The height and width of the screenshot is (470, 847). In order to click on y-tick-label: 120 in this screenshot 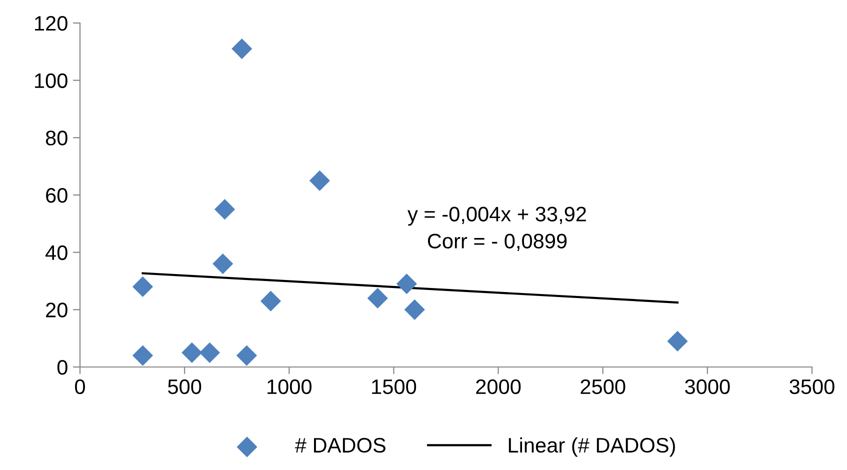, I will do `click(51, 23)`.